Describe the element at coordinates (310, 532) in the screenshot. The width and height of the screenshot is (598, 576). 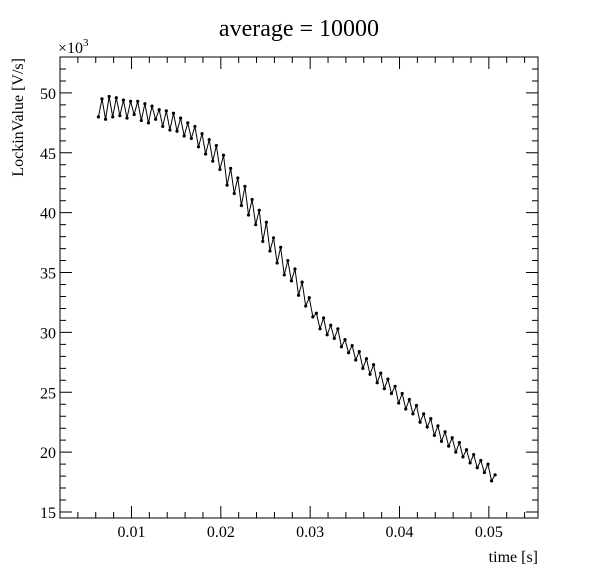
I see `x-tick-label: 0.03` at that location.